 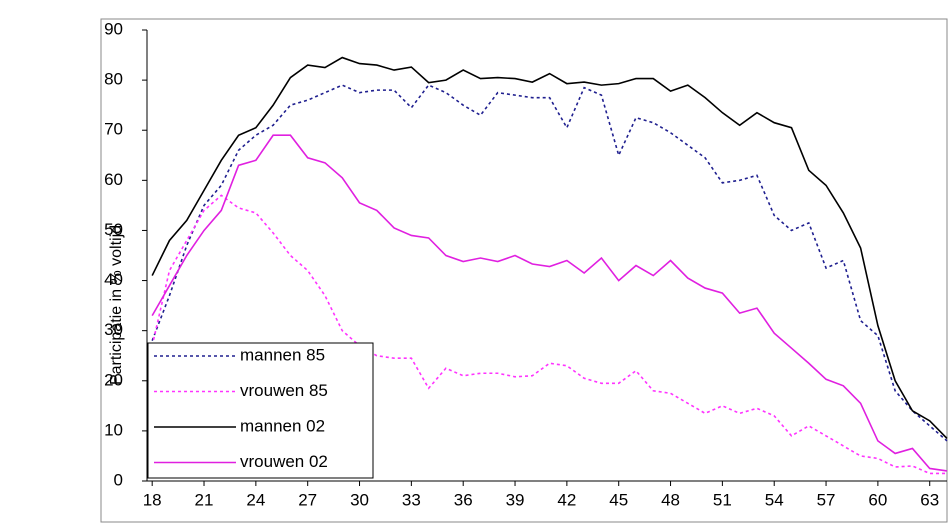 I want to click on x-tick-label: 39, so click(x=515, y=499).